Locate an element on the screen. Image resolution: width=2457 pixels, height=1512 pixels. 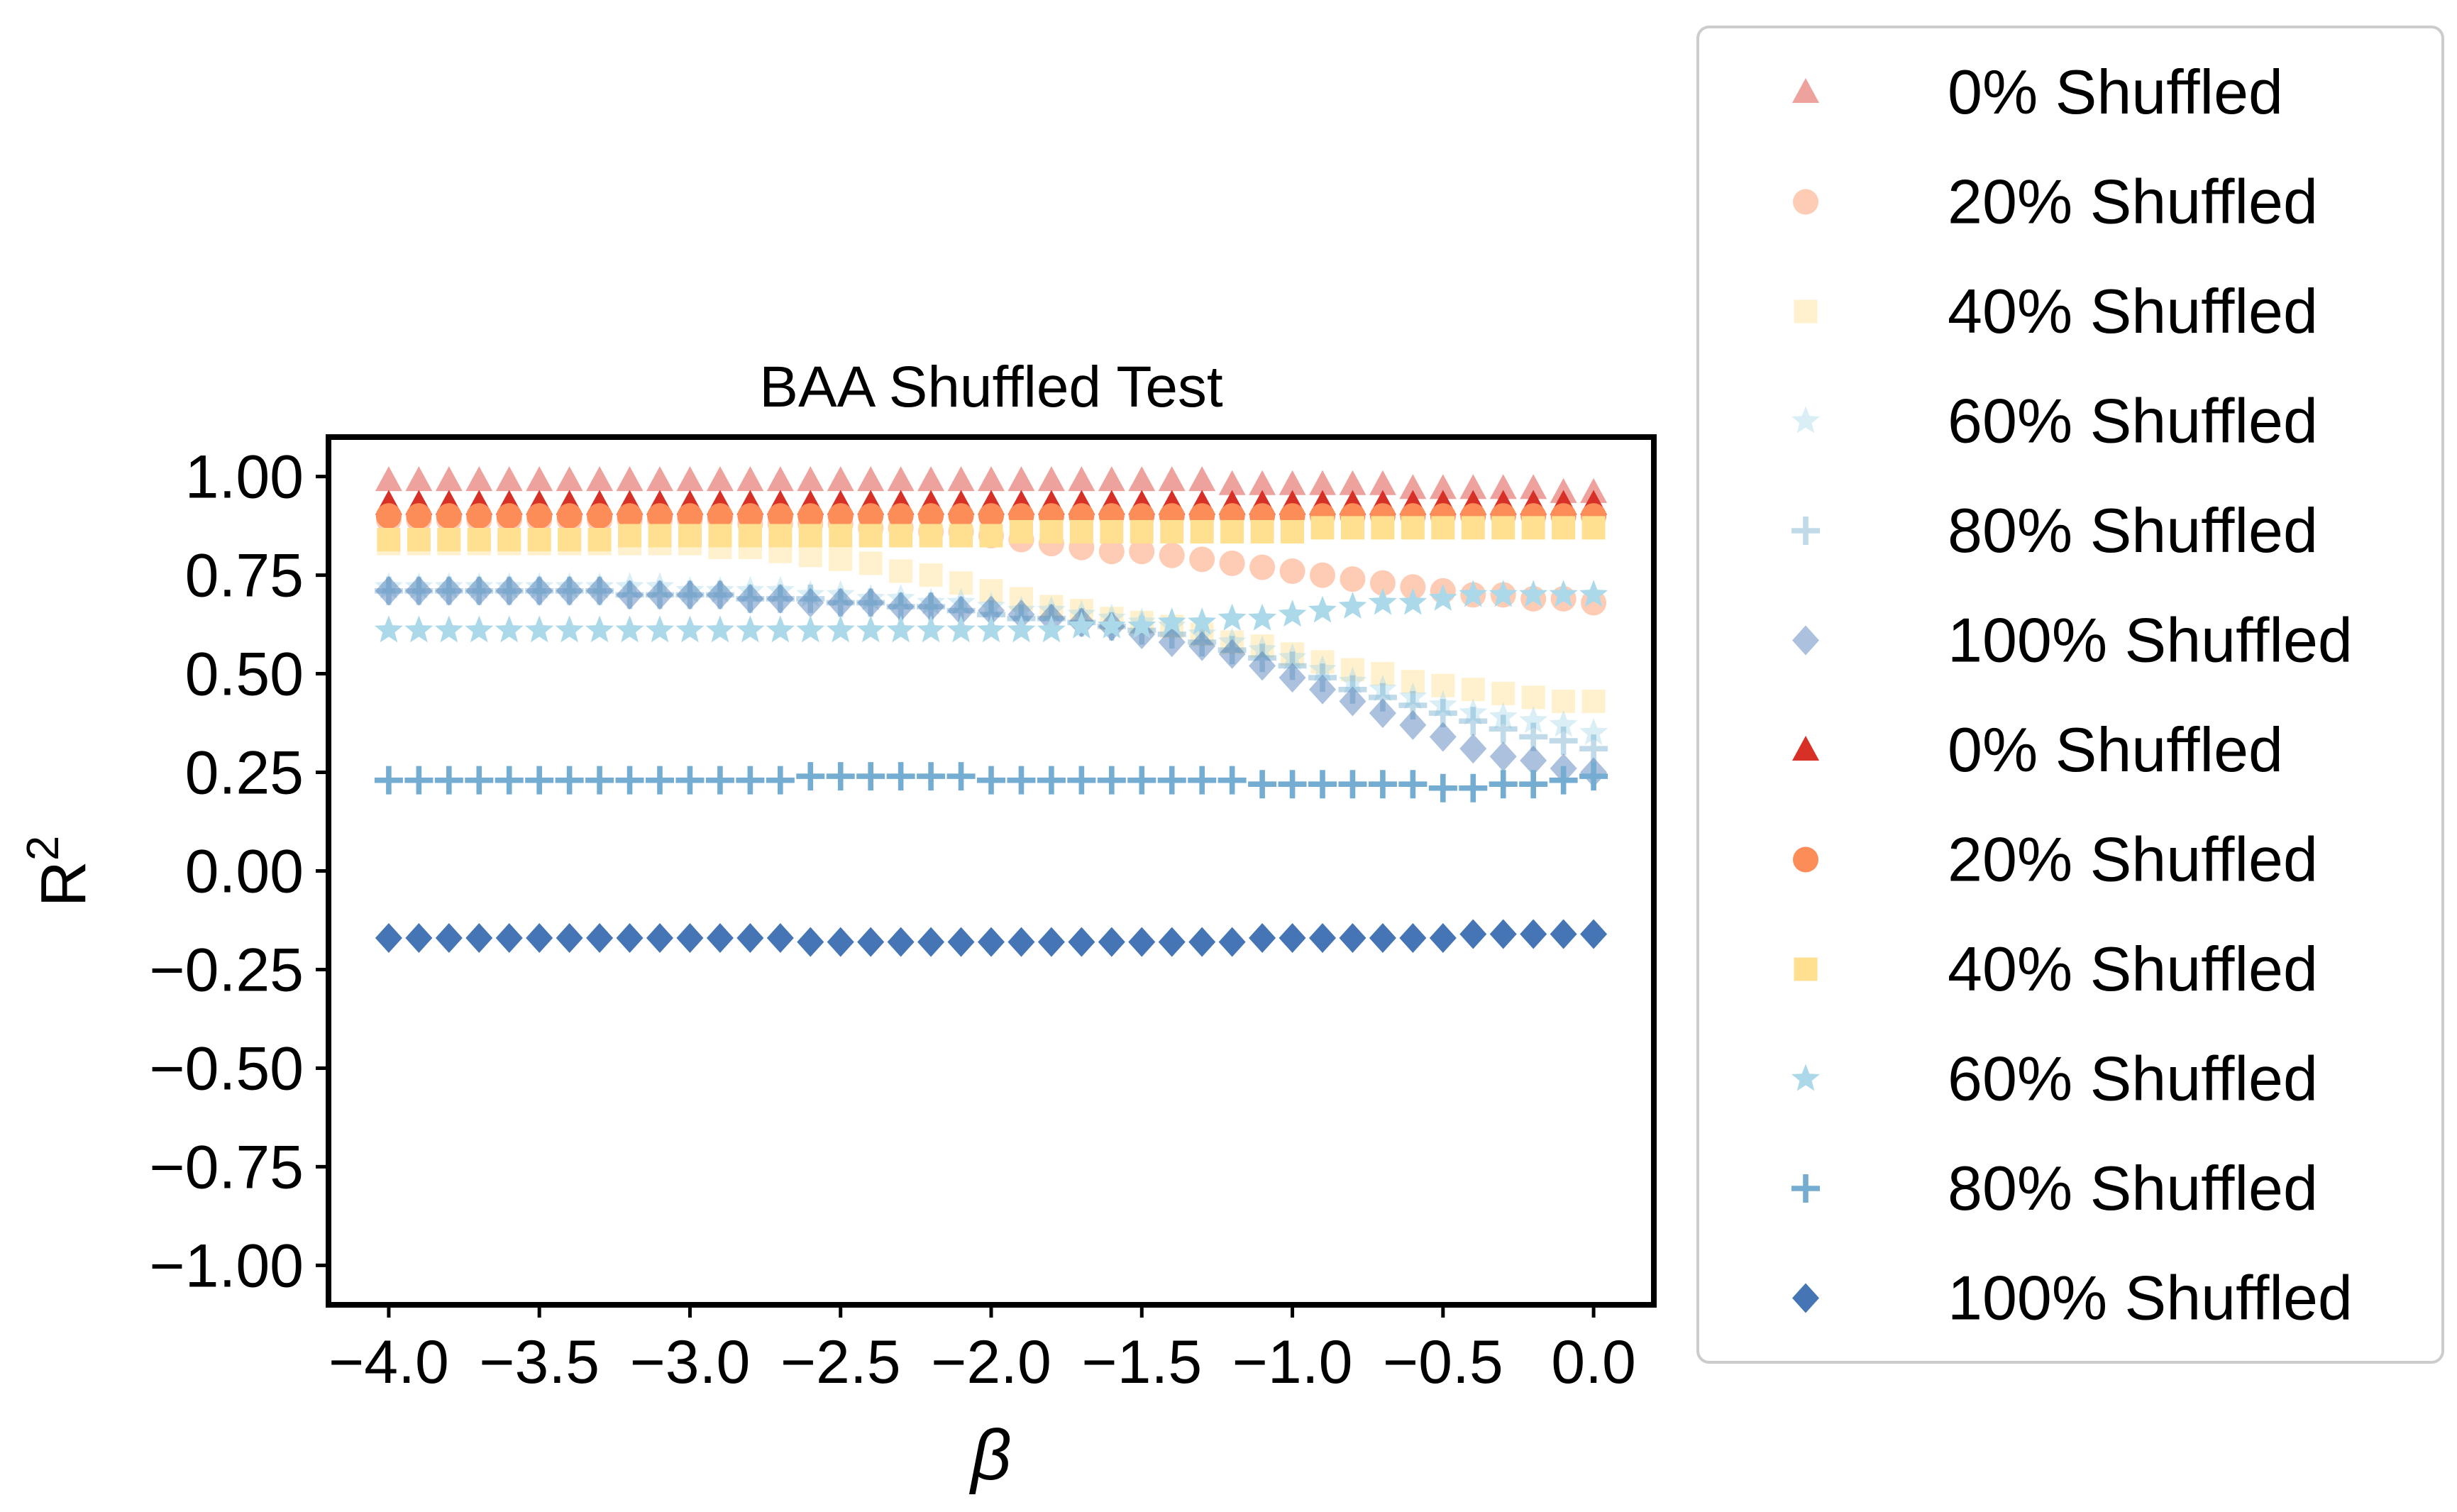
y-tick-label: −0.75 is located at coordinates (226, 1167).